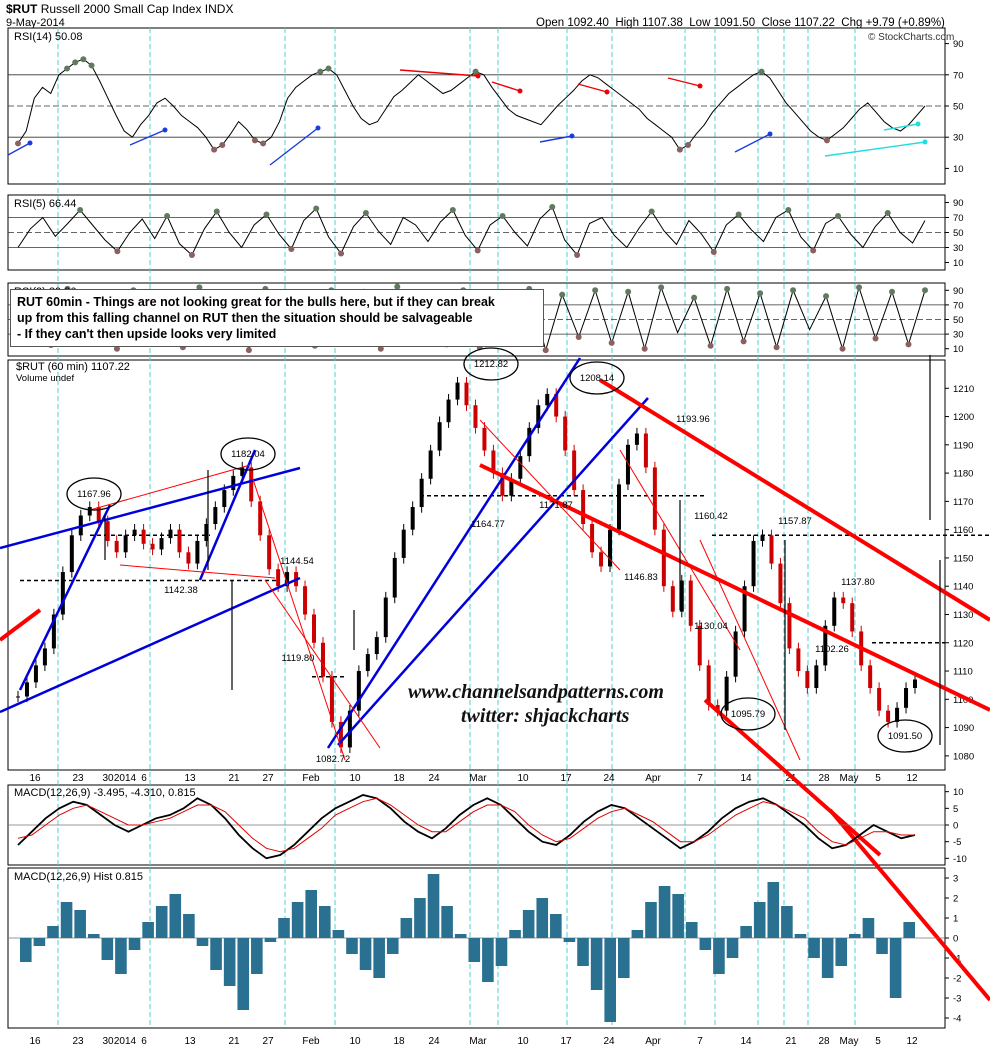 Image resolution: width=990 pixels, height=1051 pixels. Describe the element at coordinates (963, 558) in the screenshot. I see `y-tick-label: 1150` at that location.